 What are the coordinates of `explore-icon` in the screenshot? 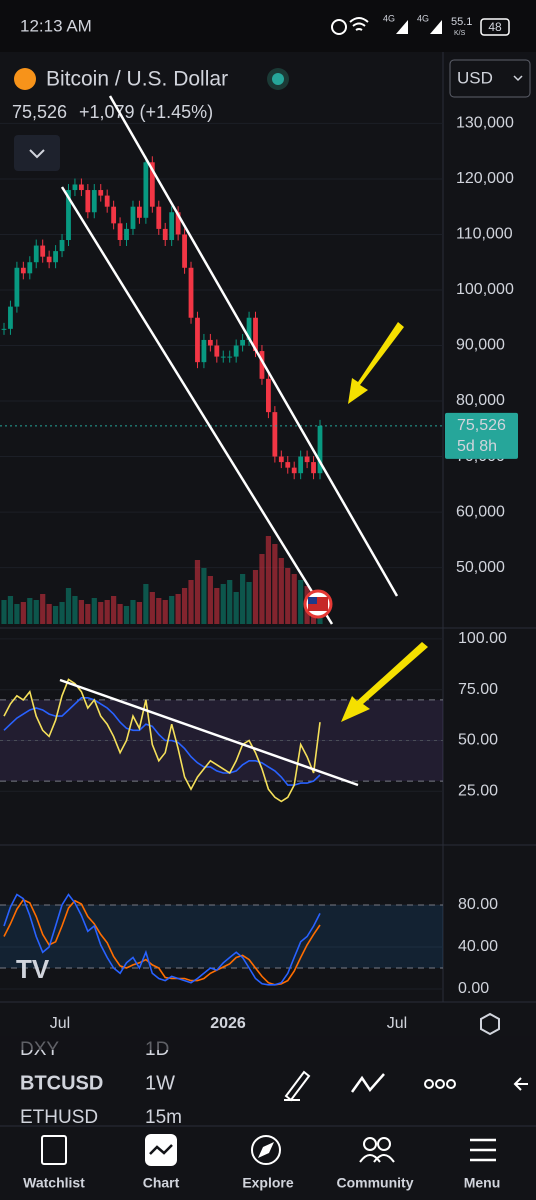 It's located at (266, 1150).